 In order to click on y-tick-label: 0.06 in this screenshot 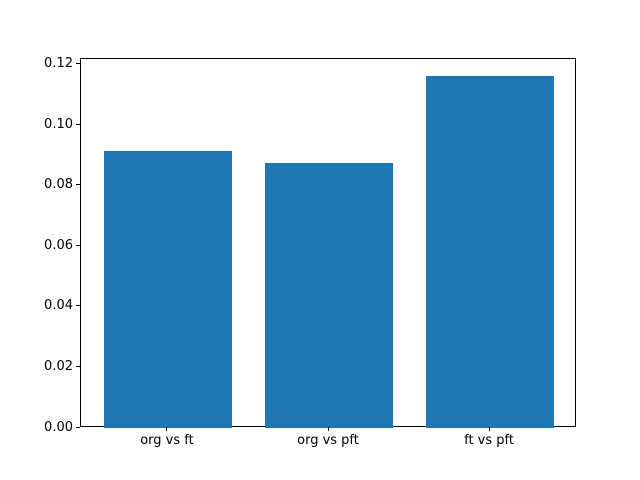, I will do `click(58, 245)`.